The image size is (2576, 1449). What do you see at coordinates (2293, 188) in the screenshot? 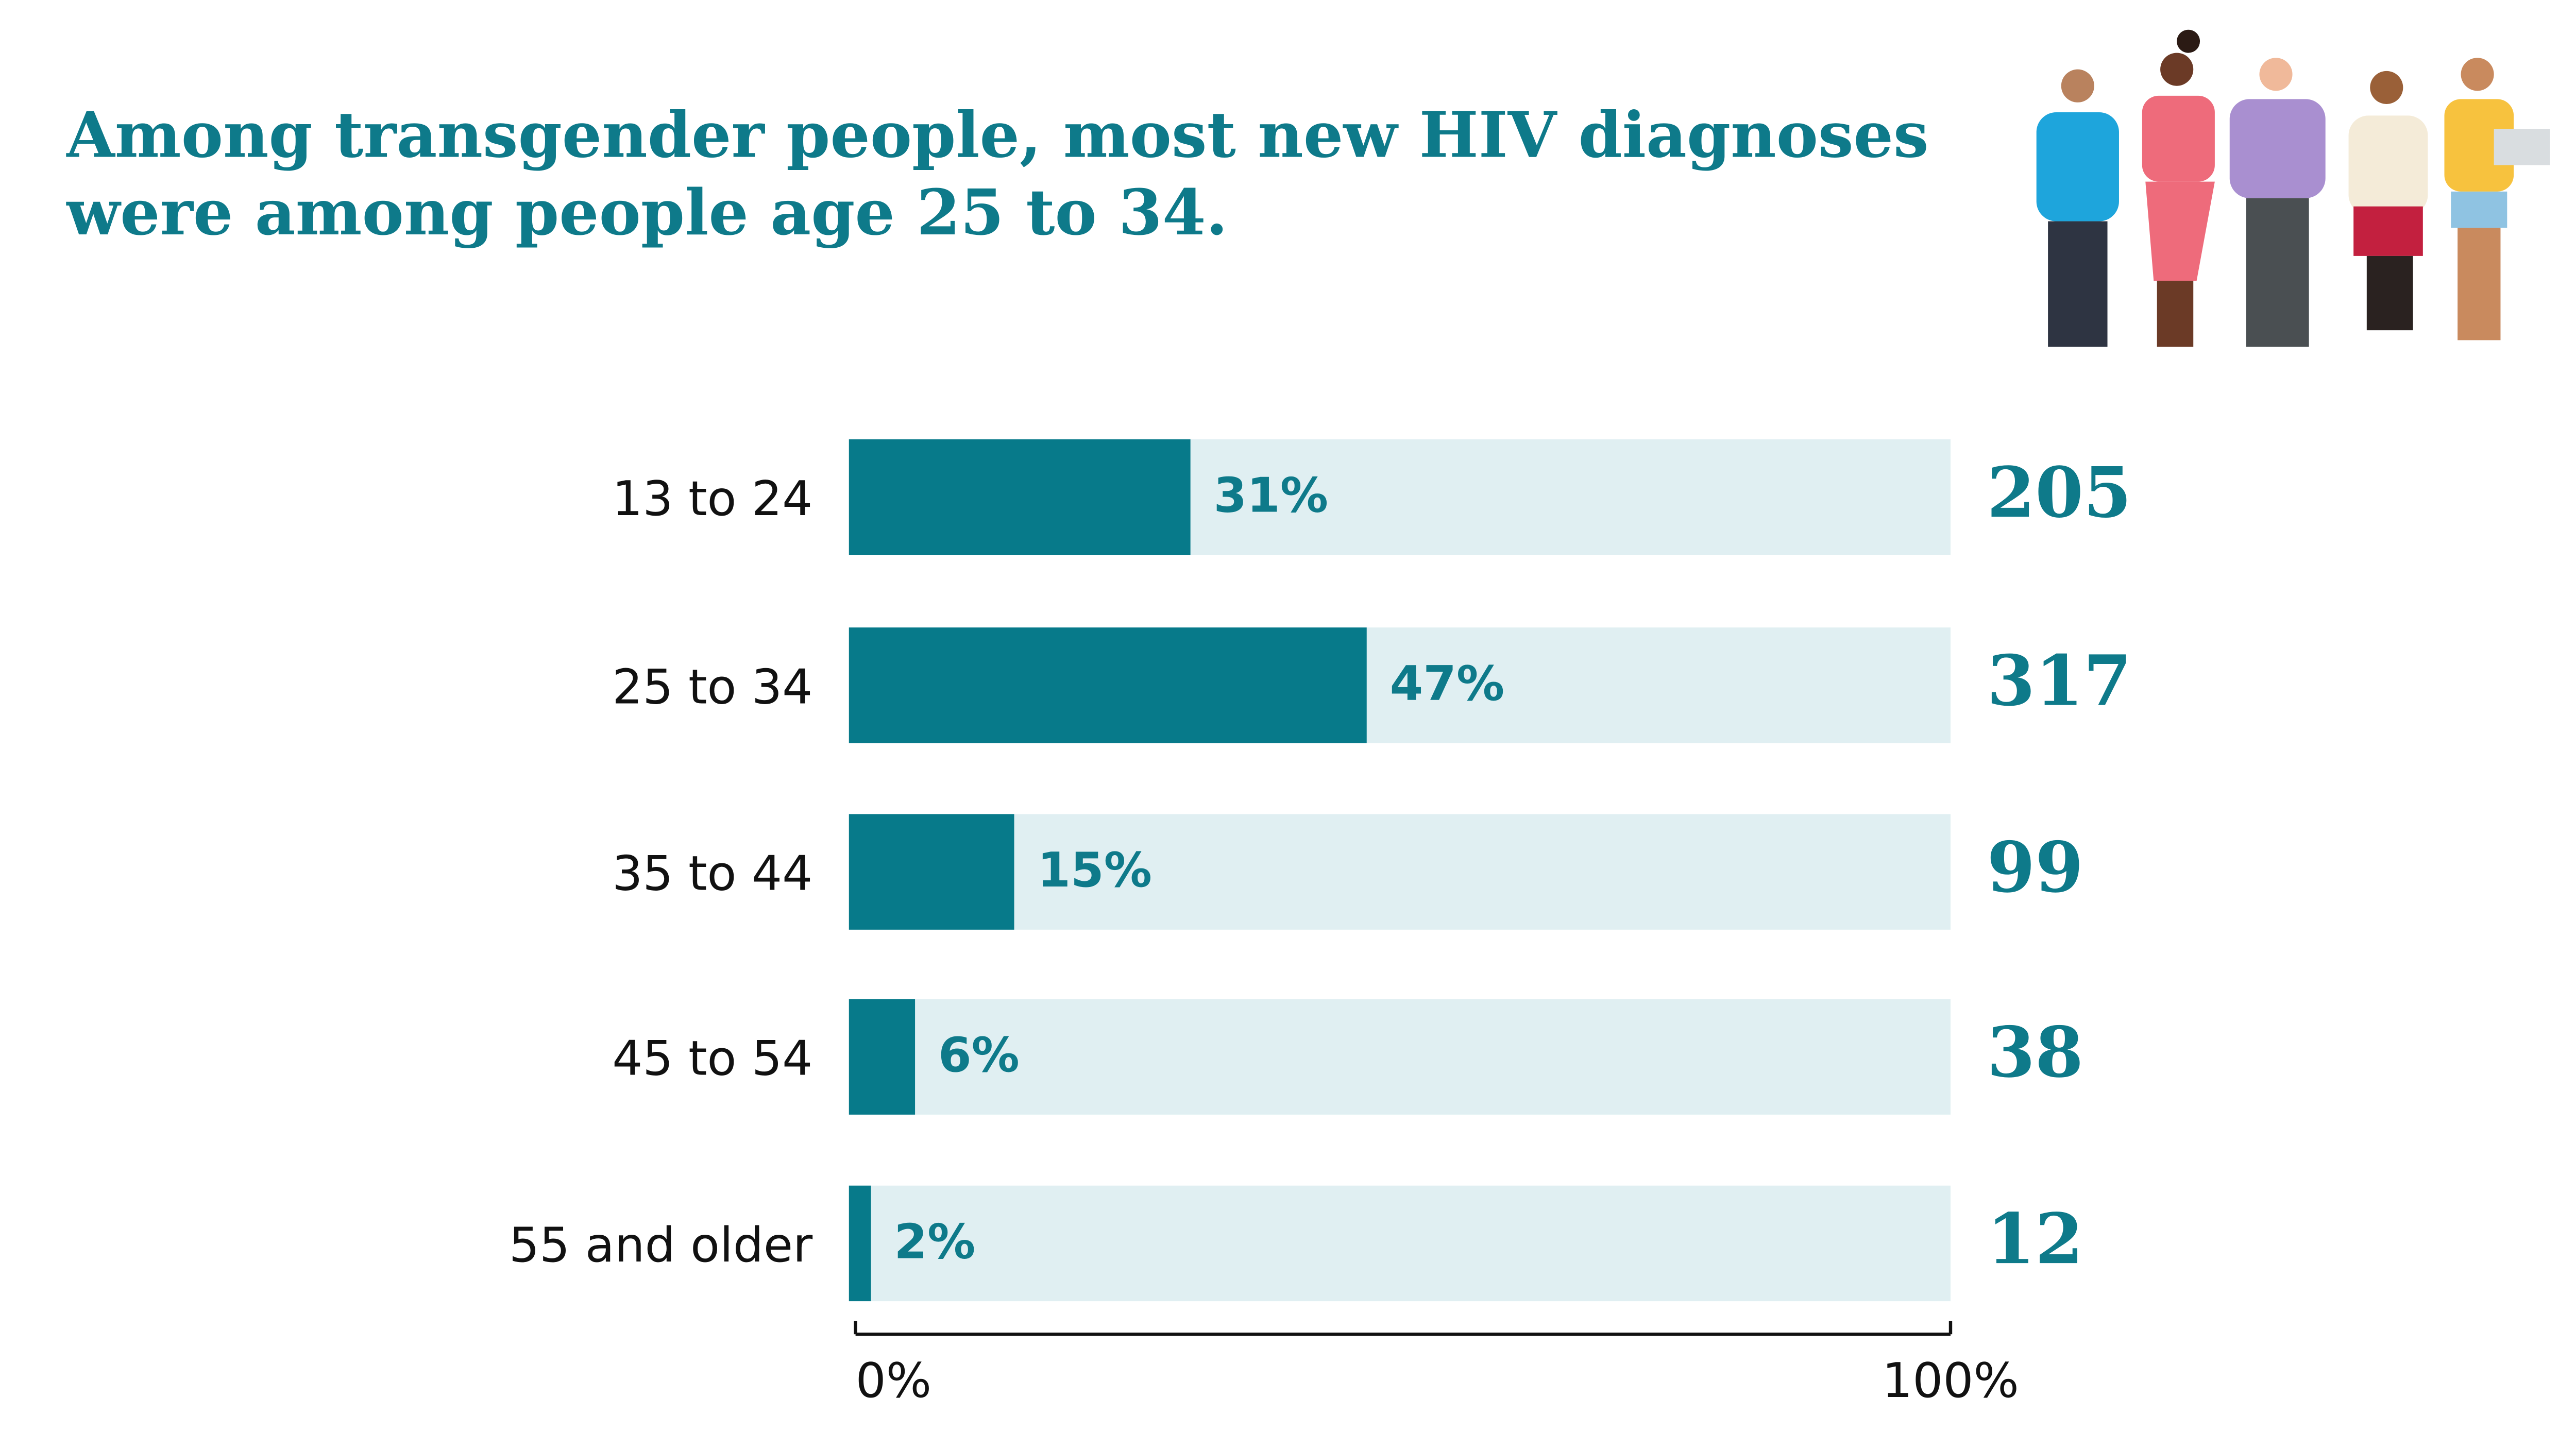
I see `people-illustration` at bounding box center [2293, 188].